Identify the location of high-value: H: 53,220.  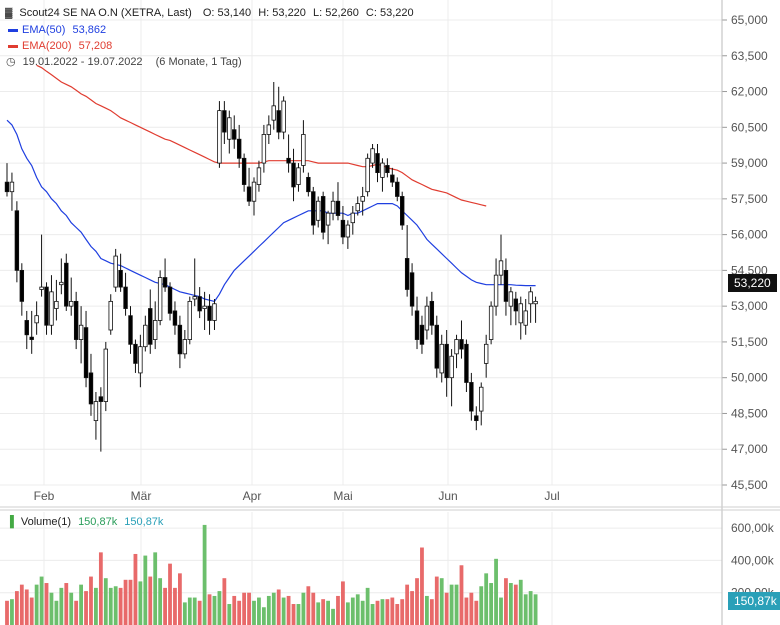
(282, 13).